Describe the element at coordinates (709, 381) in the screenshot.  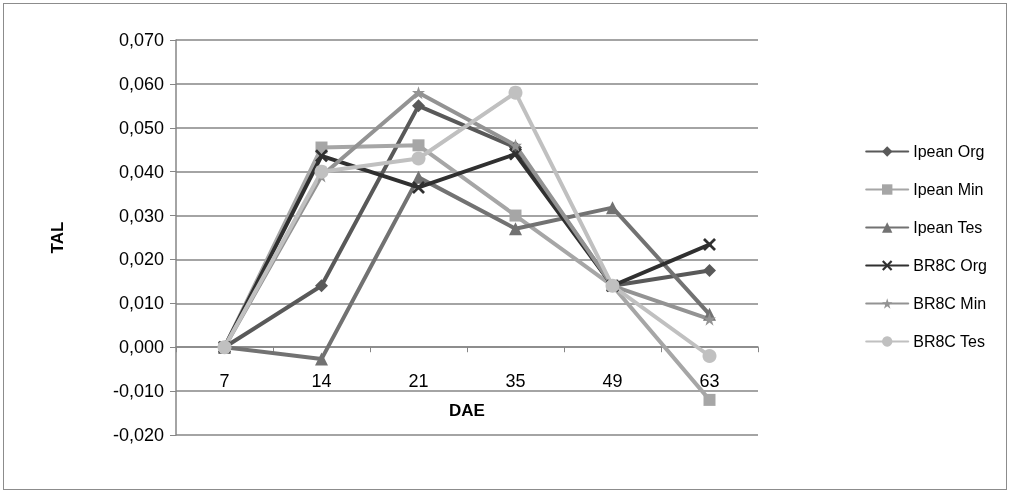
I see `x-tick-label: 63` at that location.